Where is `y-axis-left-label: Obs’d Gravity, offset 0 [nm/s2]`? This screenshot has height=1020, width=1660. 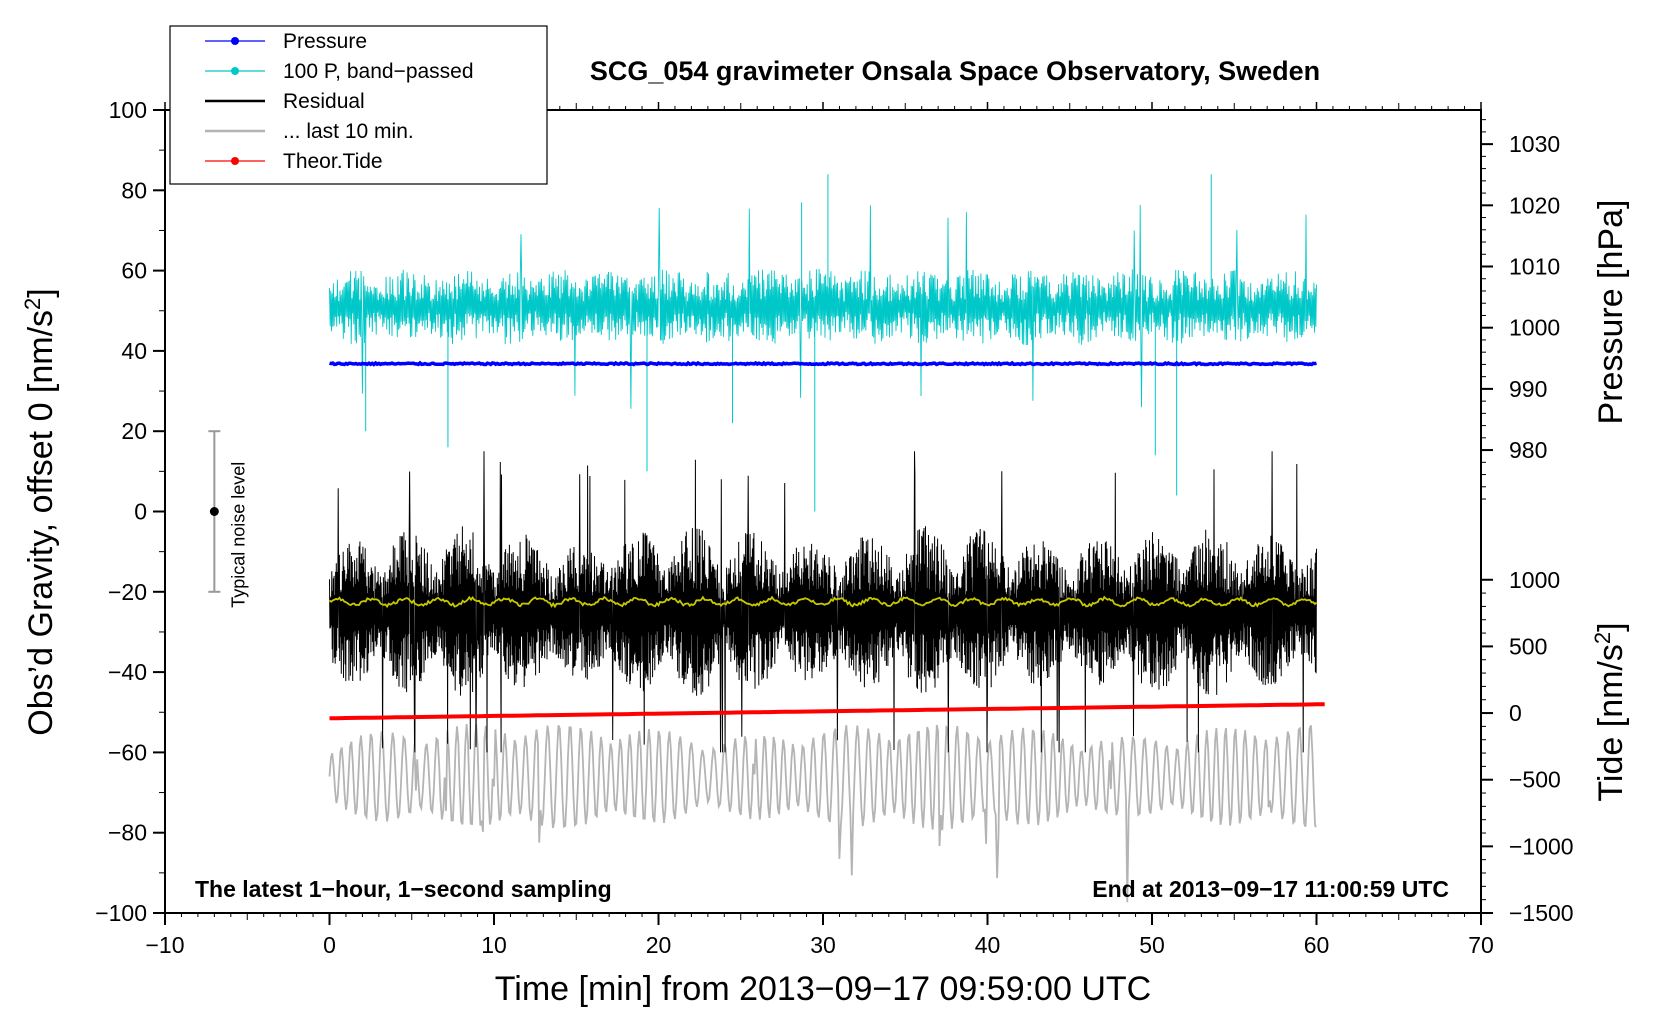
y-axis-left-label: Obs’d Gravity, offset 0 [nm/s2] is located at coordinates (40, 511).